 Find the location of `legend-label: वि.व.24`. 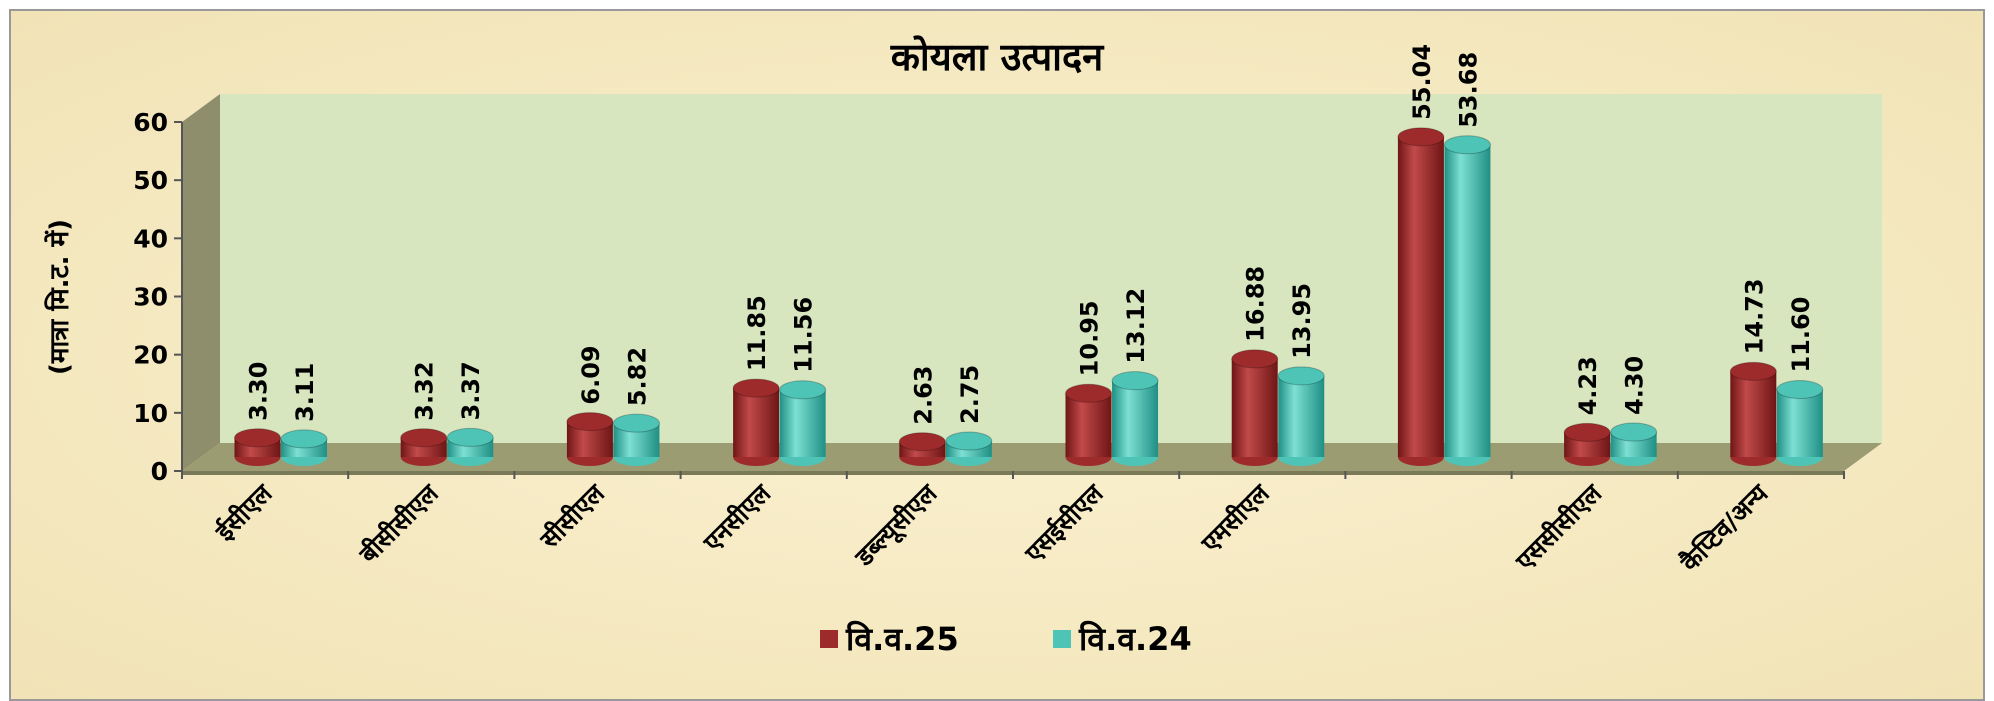

legend-label: वि.व.24 is located at coordinates (1135, 639).